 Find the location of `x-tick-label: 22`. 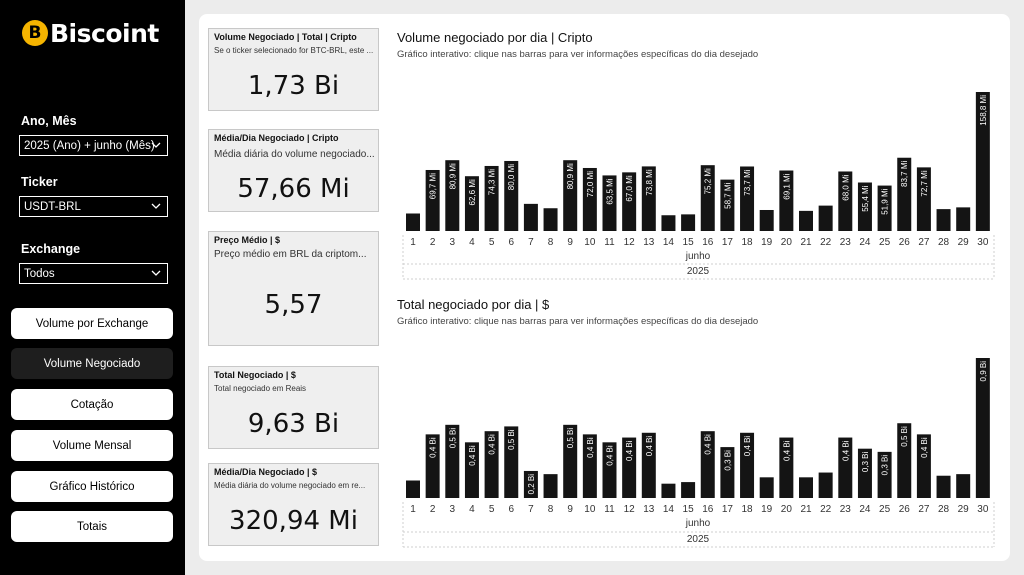

x-tick-label: 22 is located at coordinates (826, 509).